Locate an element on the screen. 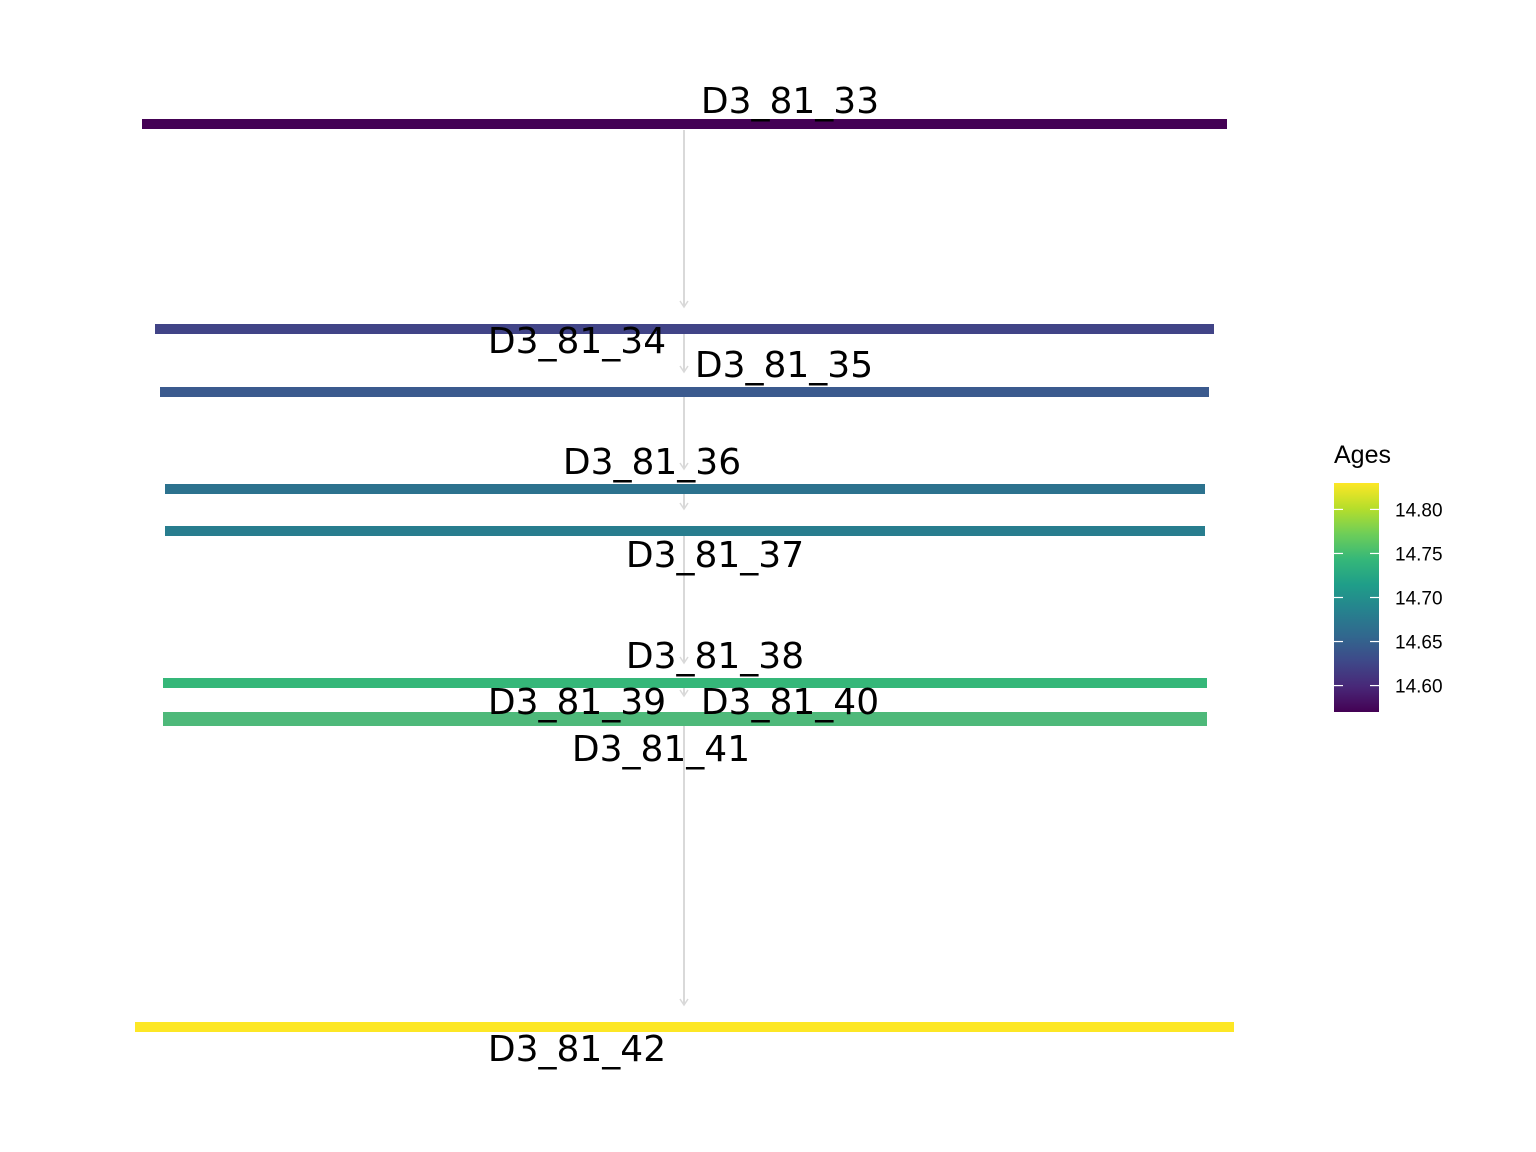 The height and width of the screenshot is (1152, 1536). node-label: D3_81_37 is located at coordinates (715, 555).